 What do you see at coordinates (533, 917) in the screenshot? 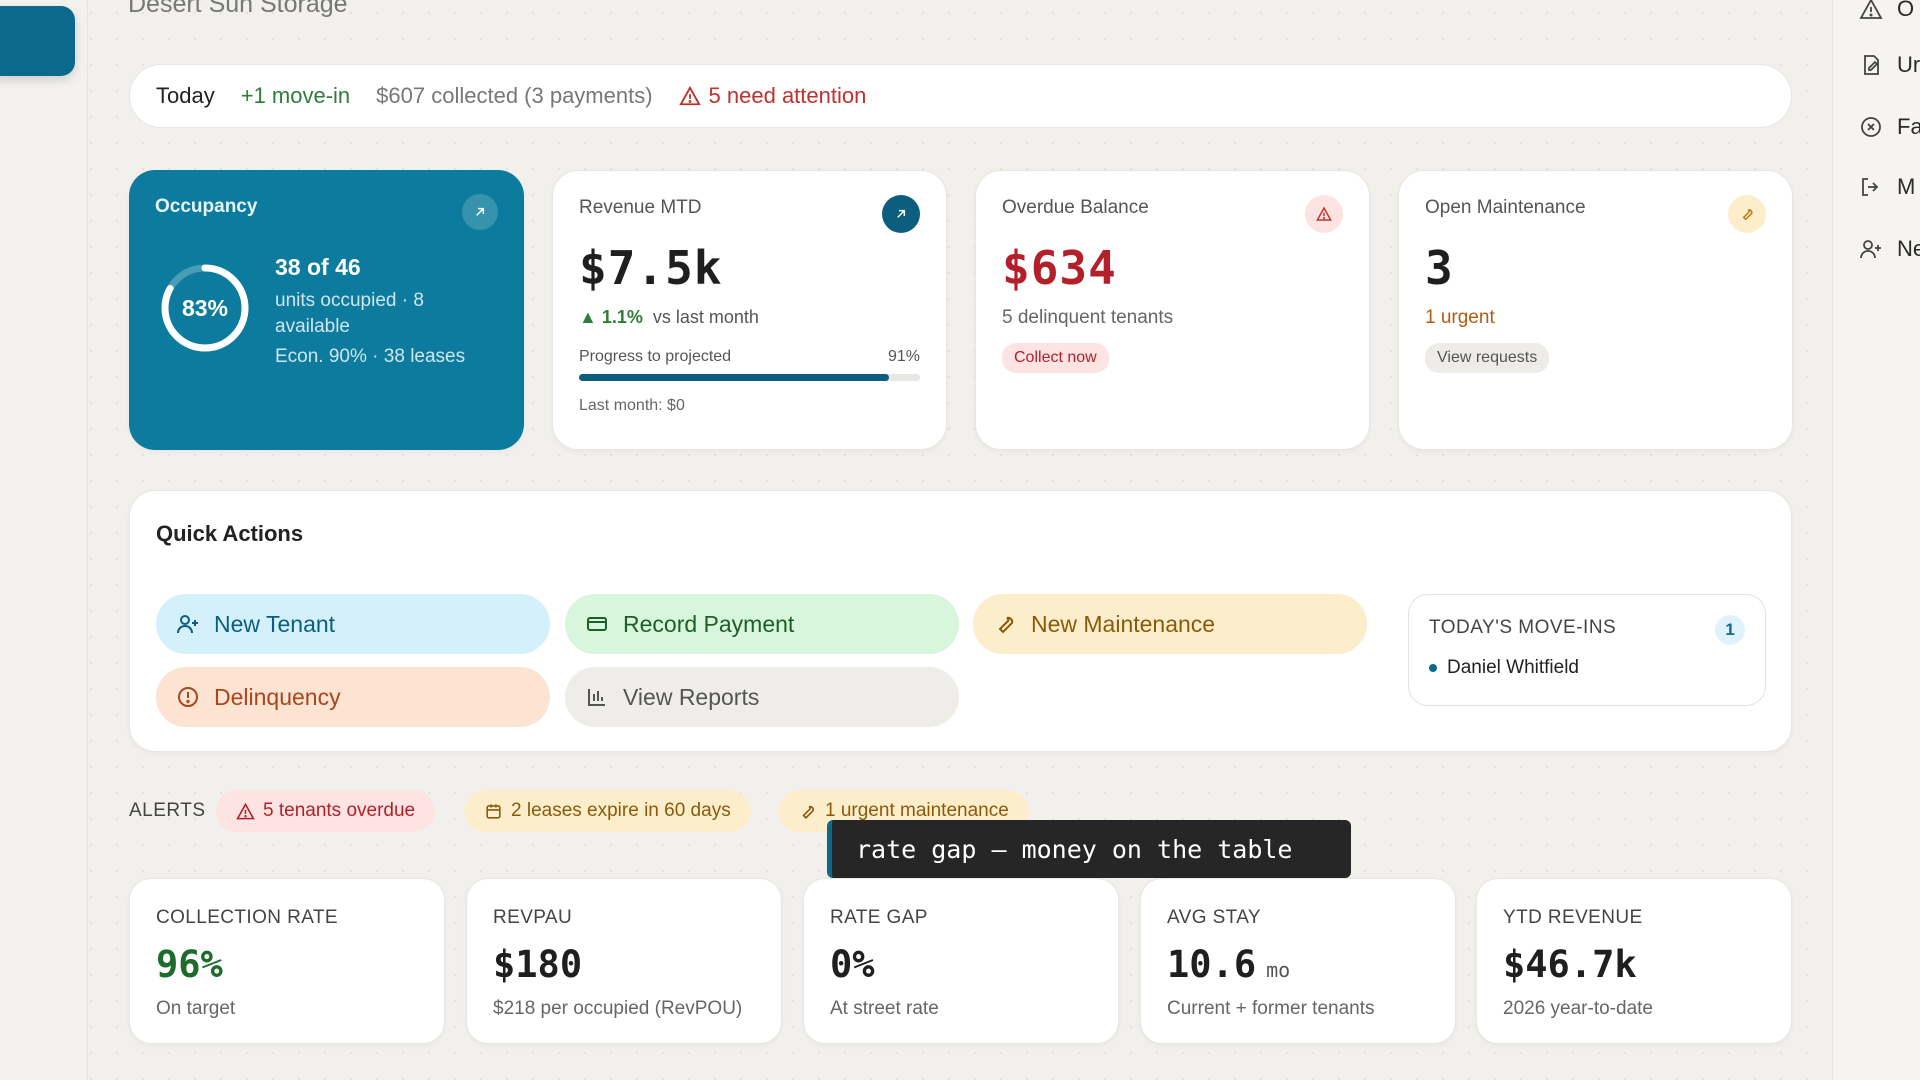
I see `metric-label: REVPAU` at bounding box center [533, 917].